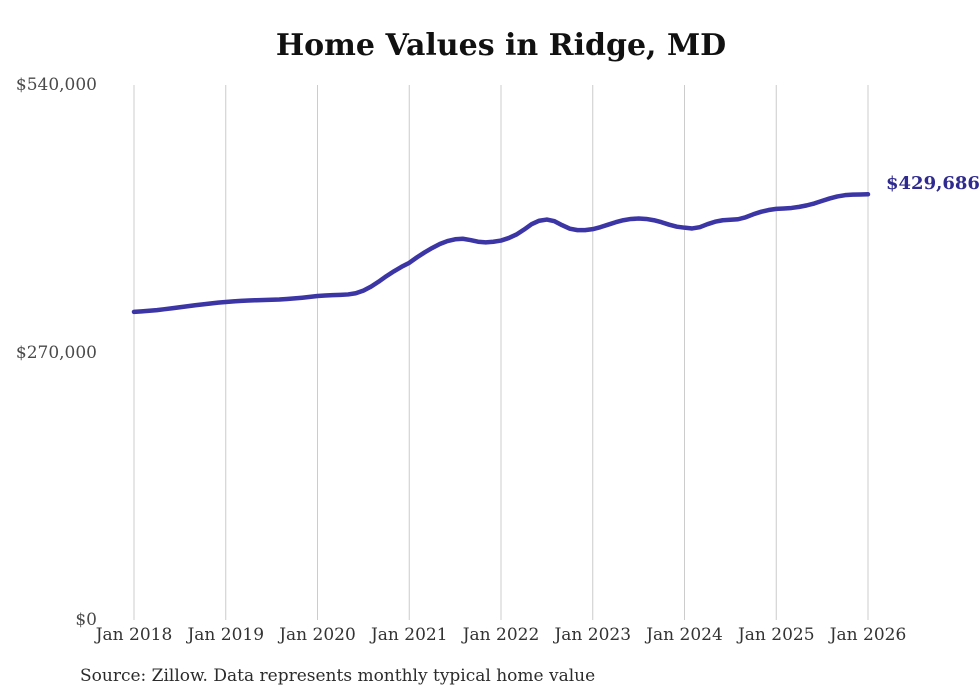 The image size is (980, 699). What do you see at coordinates (226, 635) in the screenshot?
I see `x-tick-jan-2019: Jan 2019` at bounding box center [226, 635].